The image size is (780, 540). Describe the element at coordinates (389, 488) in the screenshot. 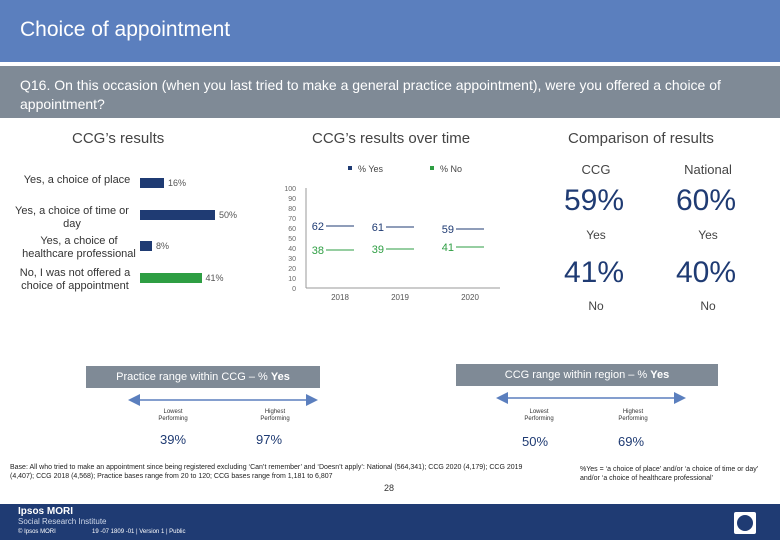

I see `page-number: 28` at that location.